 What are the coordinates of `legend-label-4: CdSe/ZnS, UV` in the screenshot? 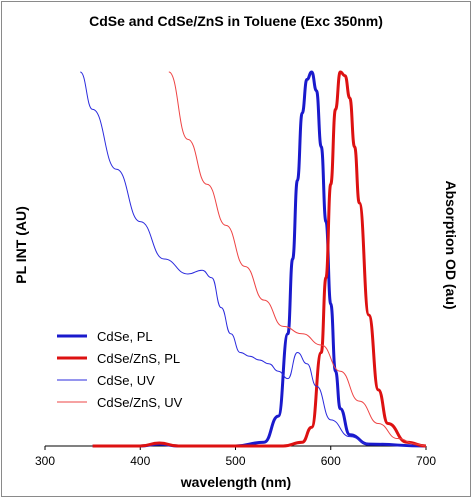 It's located at (140, 402).